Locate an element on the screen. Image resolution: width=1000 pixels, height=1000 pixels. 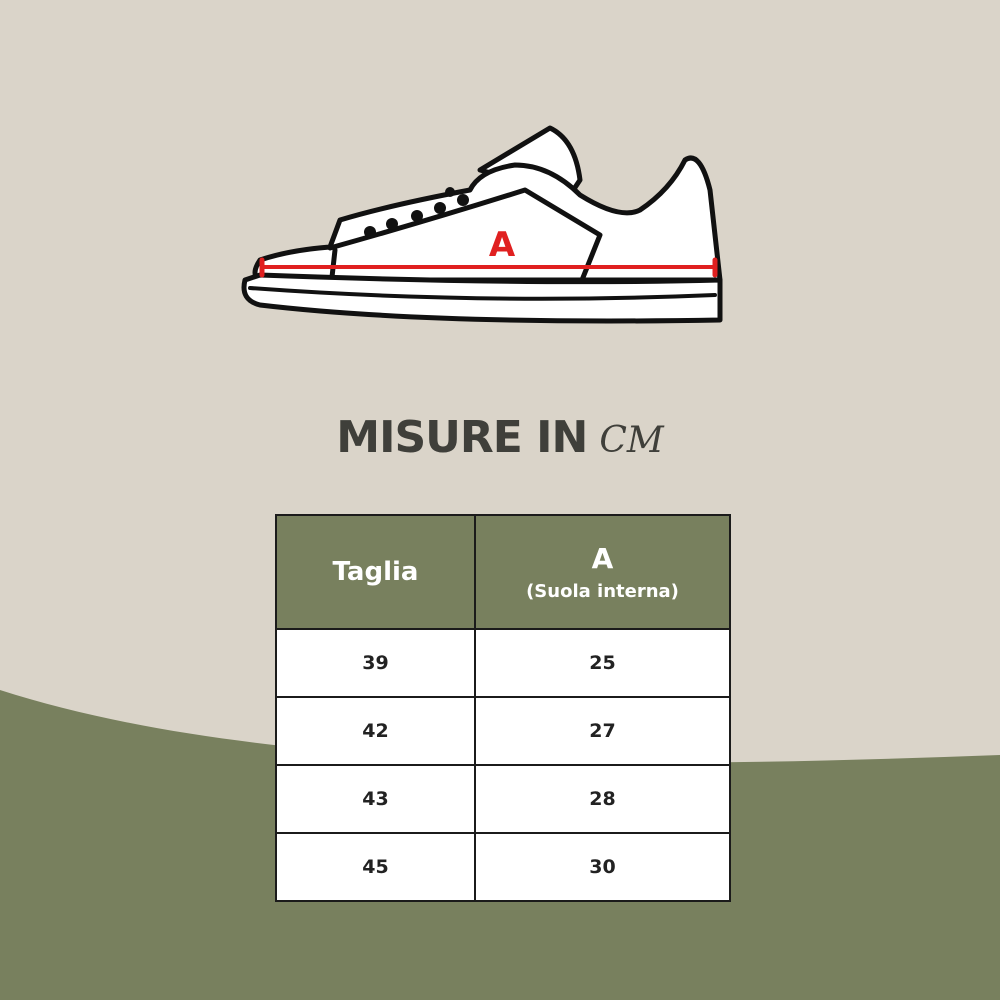
table-row: 39 25 is located at coordinates (503, 663).